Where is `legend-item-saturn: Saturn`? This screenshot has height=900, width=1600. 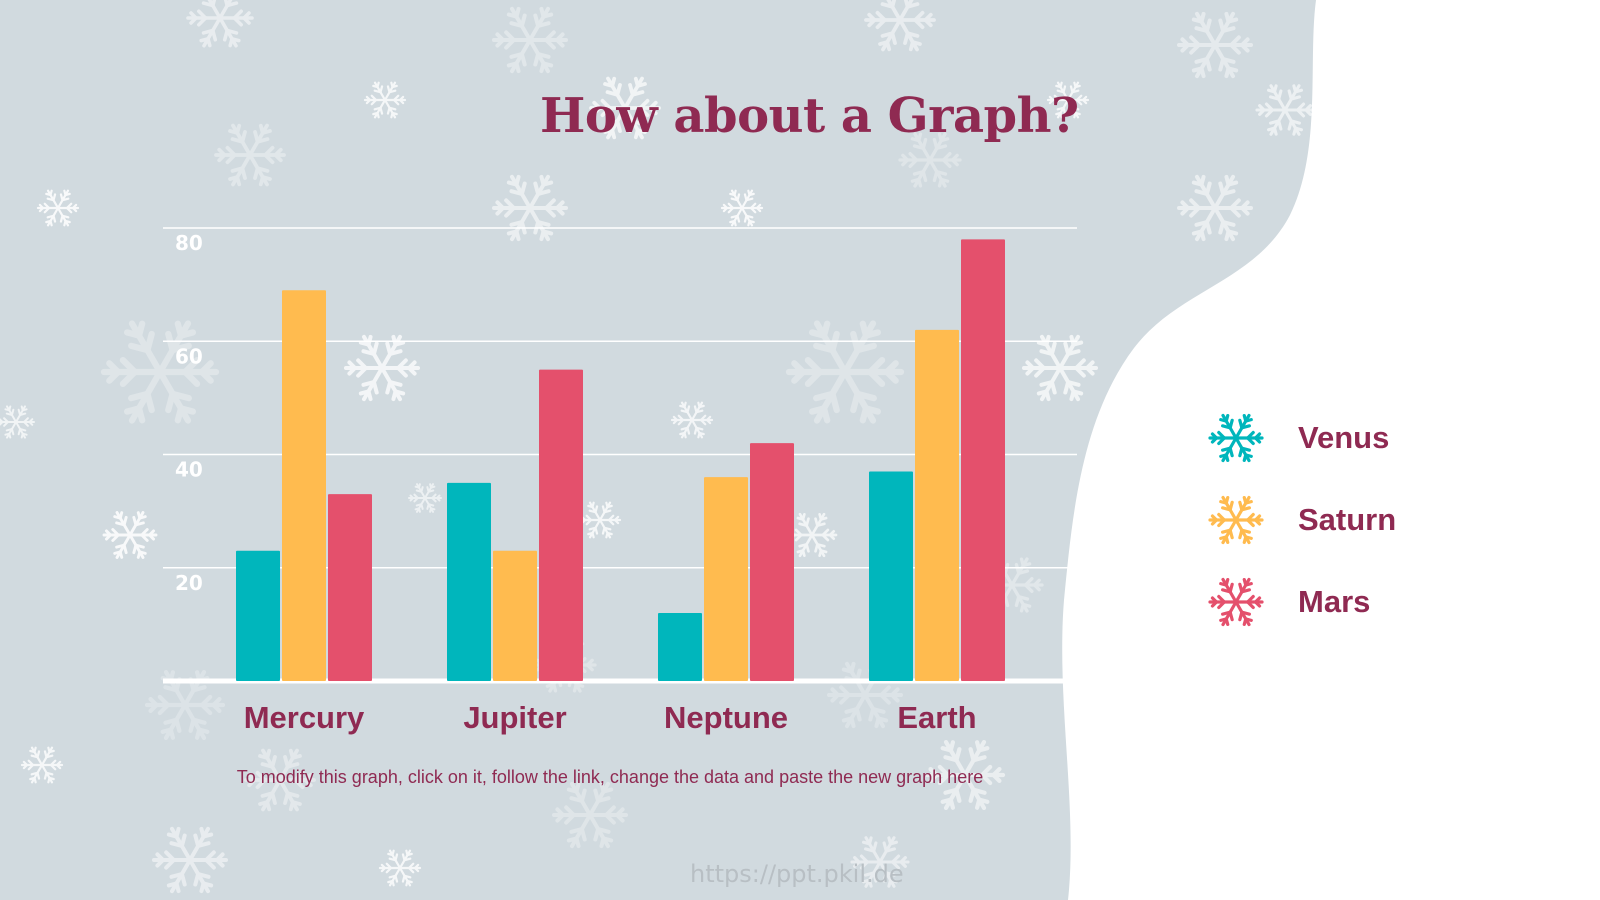 legend-item-saturn: Saturn is located at coordinates (1388, 522).